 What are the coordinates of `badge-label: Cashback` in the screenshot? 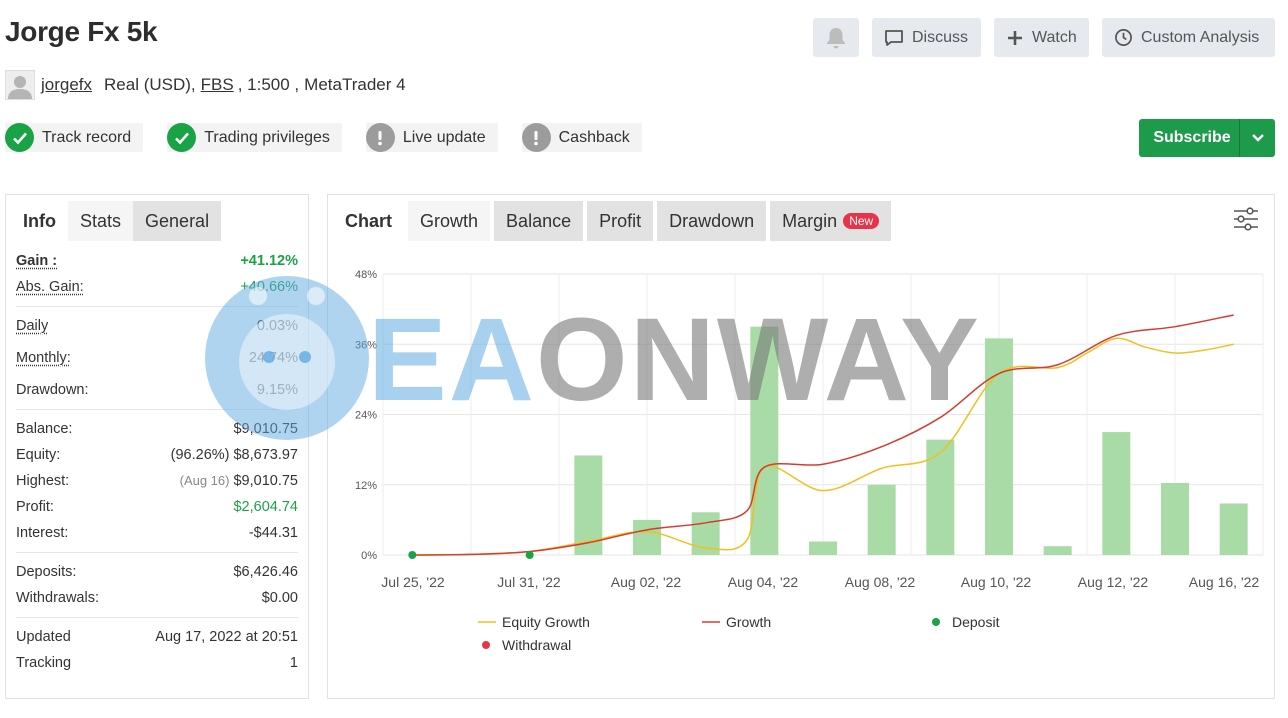 It's located at (594, 137).